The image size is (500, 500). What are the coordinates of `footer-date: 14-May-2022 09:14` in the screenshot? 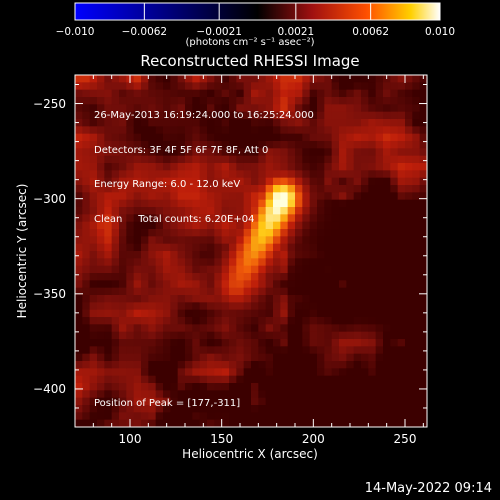 It's located at (428, 488).